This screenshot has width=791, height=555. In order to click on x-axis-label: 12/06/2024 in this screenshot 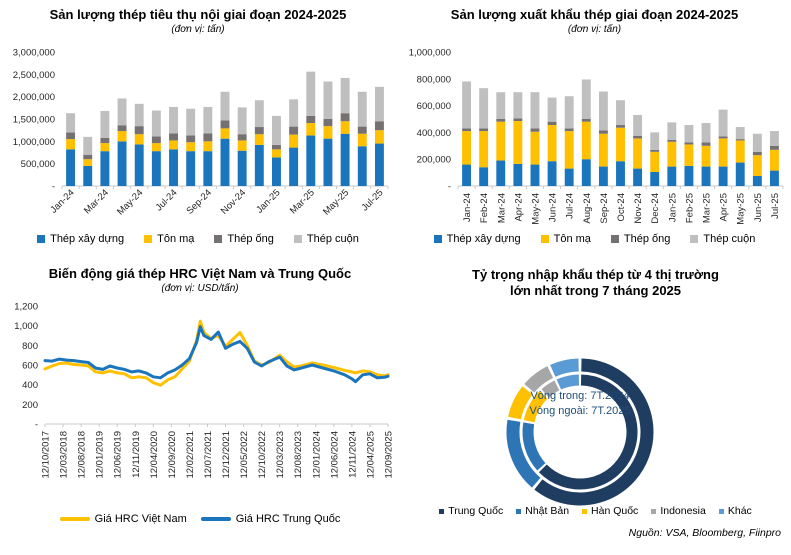, I will do `click(334, 455)`.